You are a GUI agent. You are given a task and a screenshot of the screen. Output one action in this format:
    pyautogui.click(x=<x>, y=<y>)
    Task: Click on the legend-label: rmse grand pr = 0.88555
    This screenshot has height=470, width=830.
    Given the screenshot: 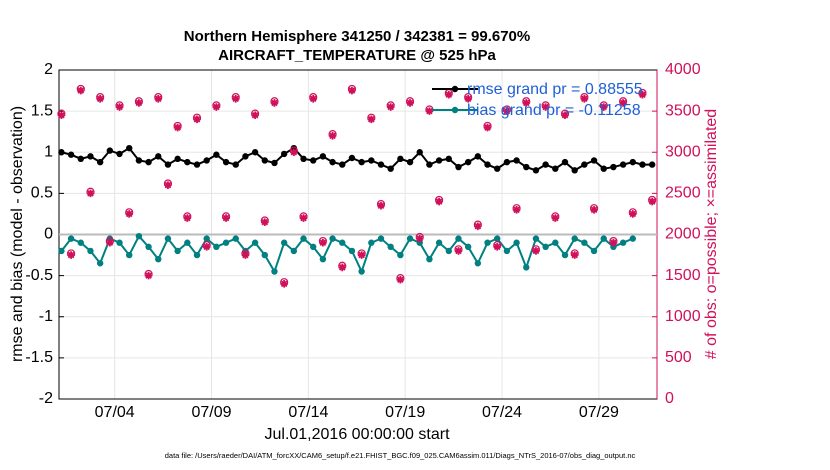 What is the action you would take?
    pyautogui.click(x=555, y=89)
    